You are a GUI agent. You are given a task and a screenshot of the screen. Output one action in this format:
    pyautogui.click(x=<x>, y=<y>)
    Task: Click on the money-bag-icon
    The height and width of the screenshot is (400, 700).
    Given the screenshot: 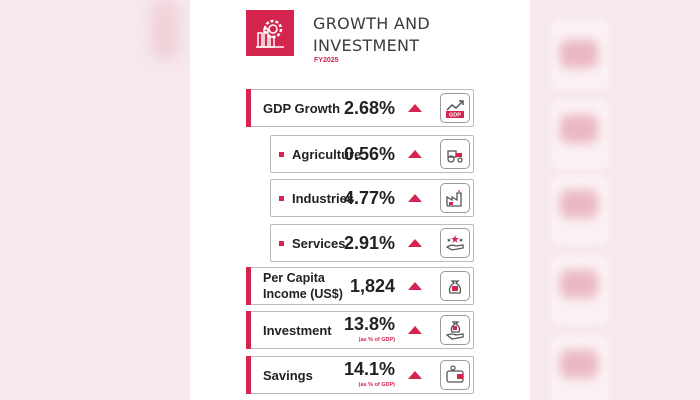 What is the action you would take?
    pyautogui.click(x=455, y=286)
    